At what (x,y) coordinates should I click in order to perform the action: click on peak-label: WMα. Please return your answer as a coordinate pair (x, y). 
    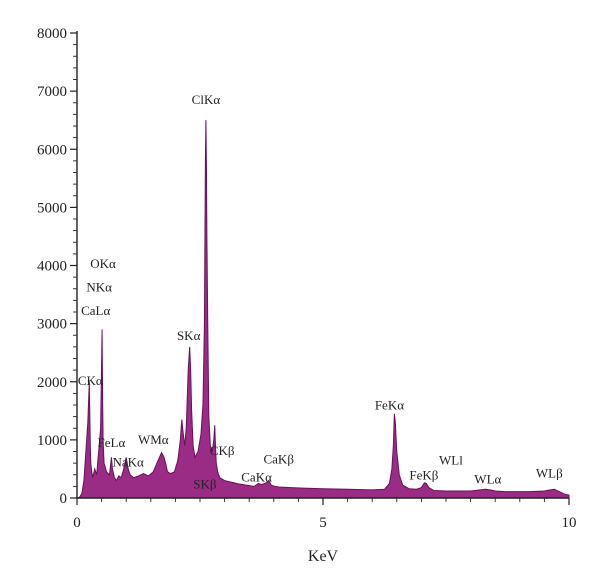
    Looking at the image, I should click on (153, 439).